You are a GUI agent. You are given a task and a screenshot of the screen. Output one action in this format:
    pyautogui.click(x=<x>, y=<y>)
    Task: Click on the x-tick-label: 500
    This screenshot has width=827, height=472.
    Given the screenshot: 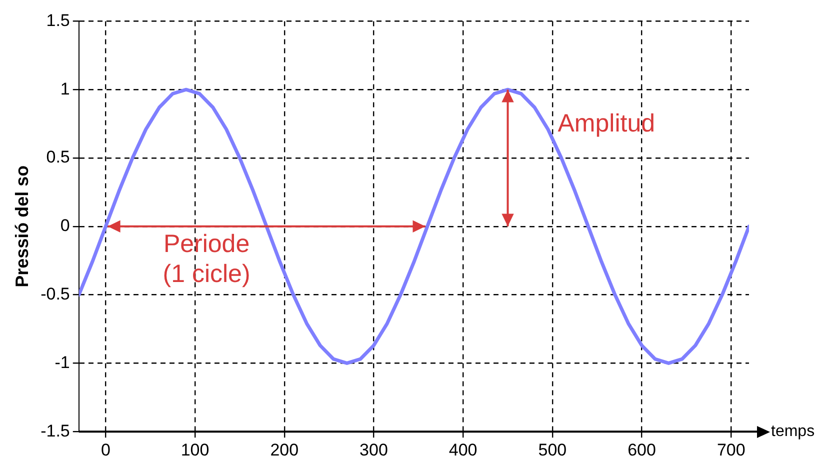 What is the action you would take?
    pyautogui.click(x=552, y=450)
    